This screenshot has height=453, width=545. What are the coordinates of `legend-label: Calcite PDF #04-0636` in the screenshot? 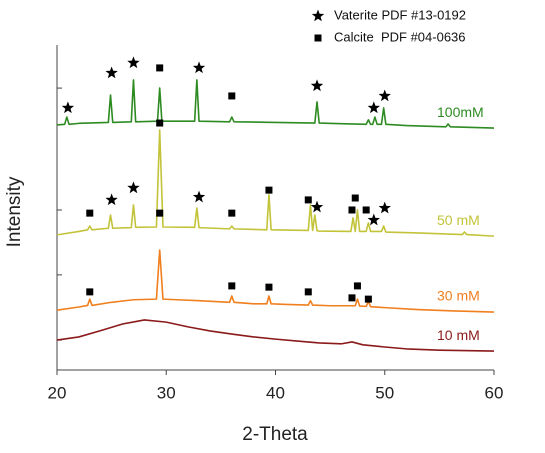 It's located at (400, 36).